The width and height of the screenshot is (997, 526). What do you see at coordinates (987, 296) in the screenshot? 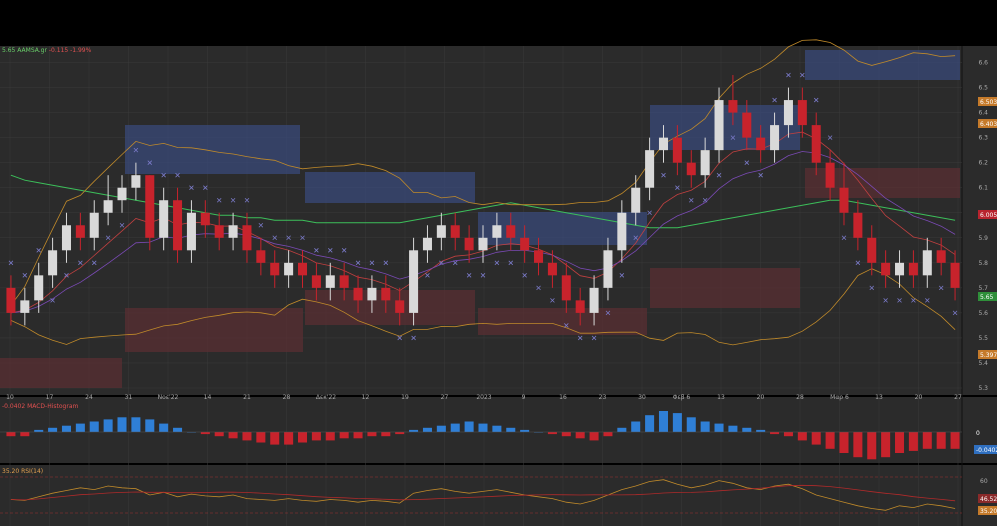
I see `price-badge` at bounding box center [987, 296].